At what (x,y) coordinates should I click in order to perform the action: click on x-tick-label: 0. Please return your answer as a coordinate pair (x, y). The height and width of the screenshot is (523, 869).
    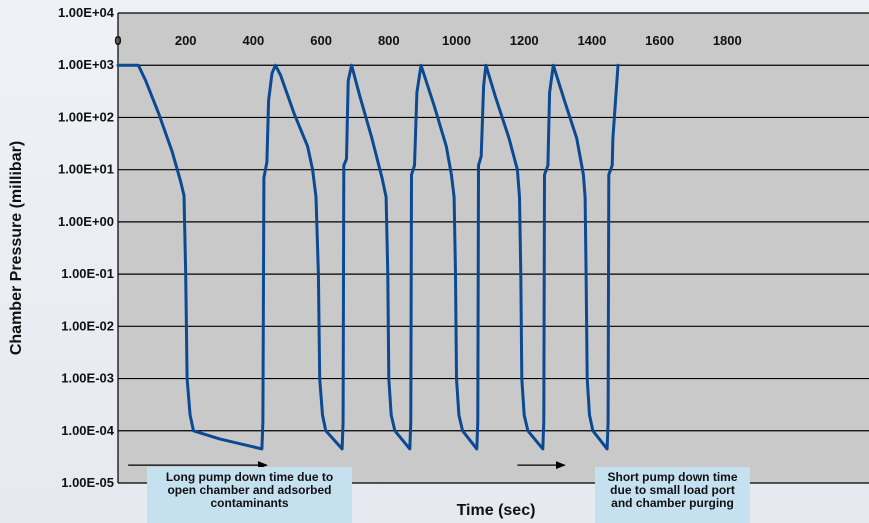
    Looking at the image, I should click on (117, 40).